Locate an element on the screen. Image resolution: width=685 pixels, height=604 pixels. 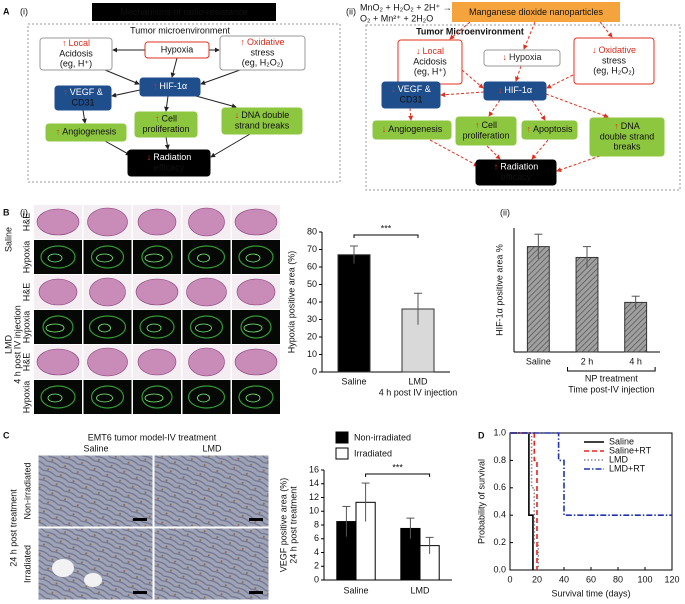
bar is located at coordinates (636, 327).